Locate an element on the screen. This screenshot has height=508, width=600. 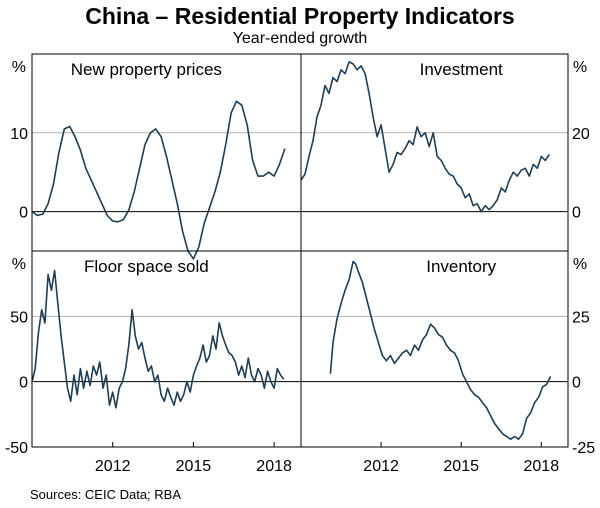
y-tick-label: 20 is located at coordinates (581, 134).